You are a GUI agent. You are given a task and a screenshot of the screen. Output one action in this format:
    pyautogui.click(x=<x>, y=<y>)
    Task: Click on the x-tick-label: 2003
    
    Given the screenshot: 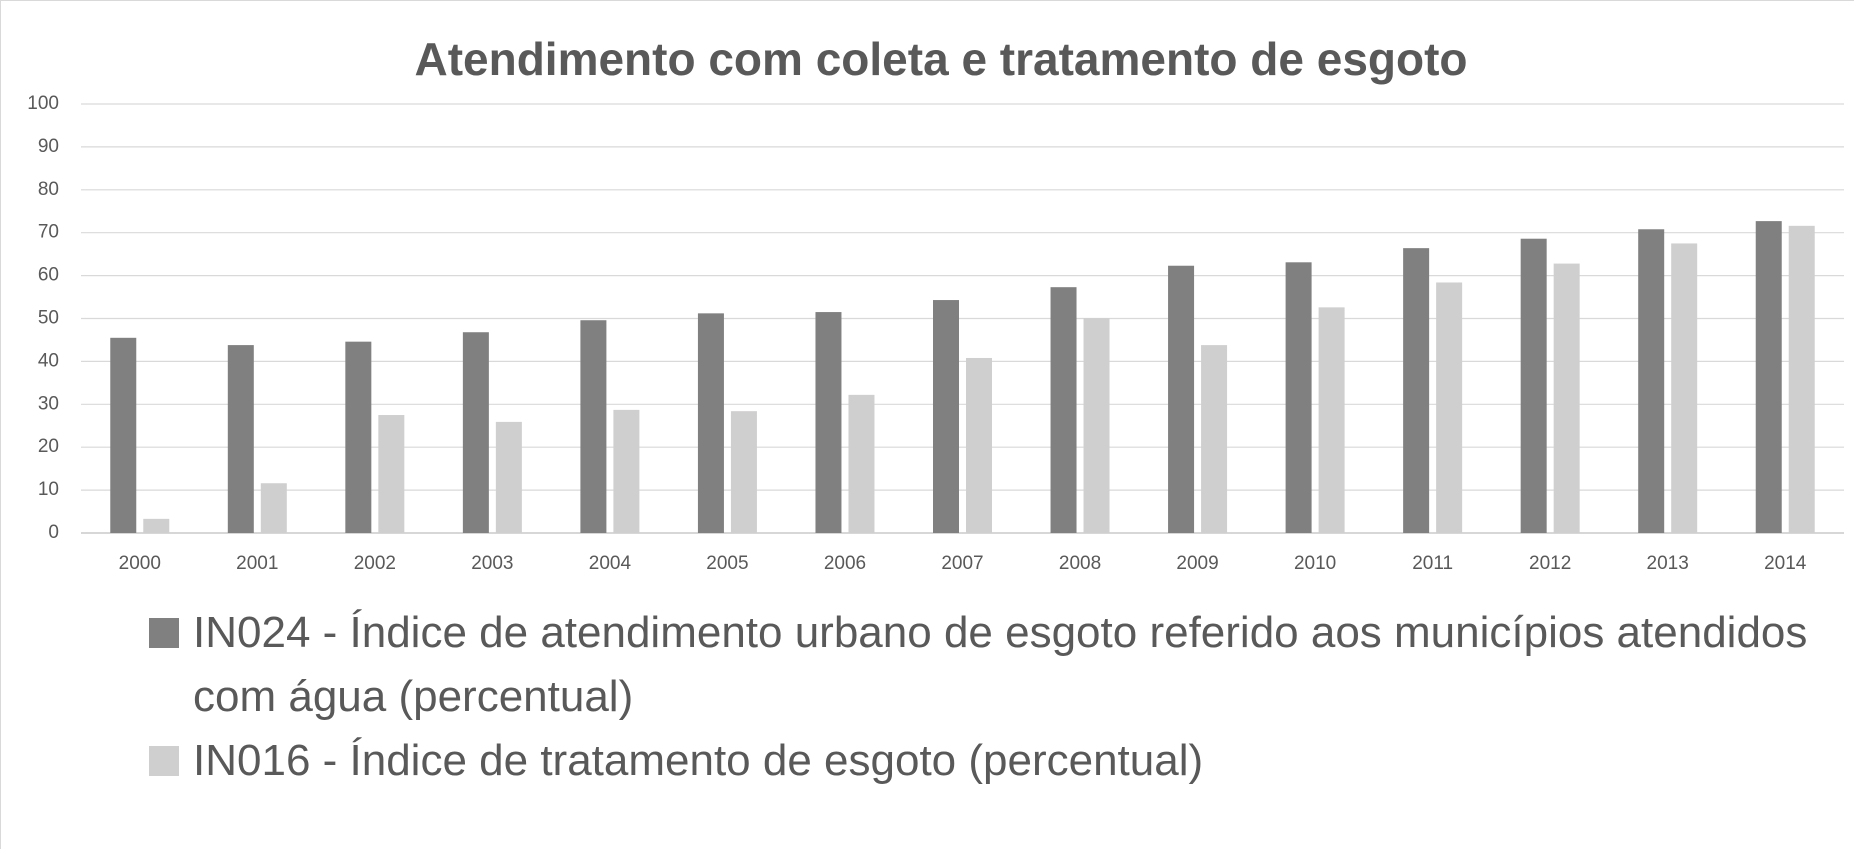 What is the action you would take?
    pyautogui.click(x=492, y=563)
    